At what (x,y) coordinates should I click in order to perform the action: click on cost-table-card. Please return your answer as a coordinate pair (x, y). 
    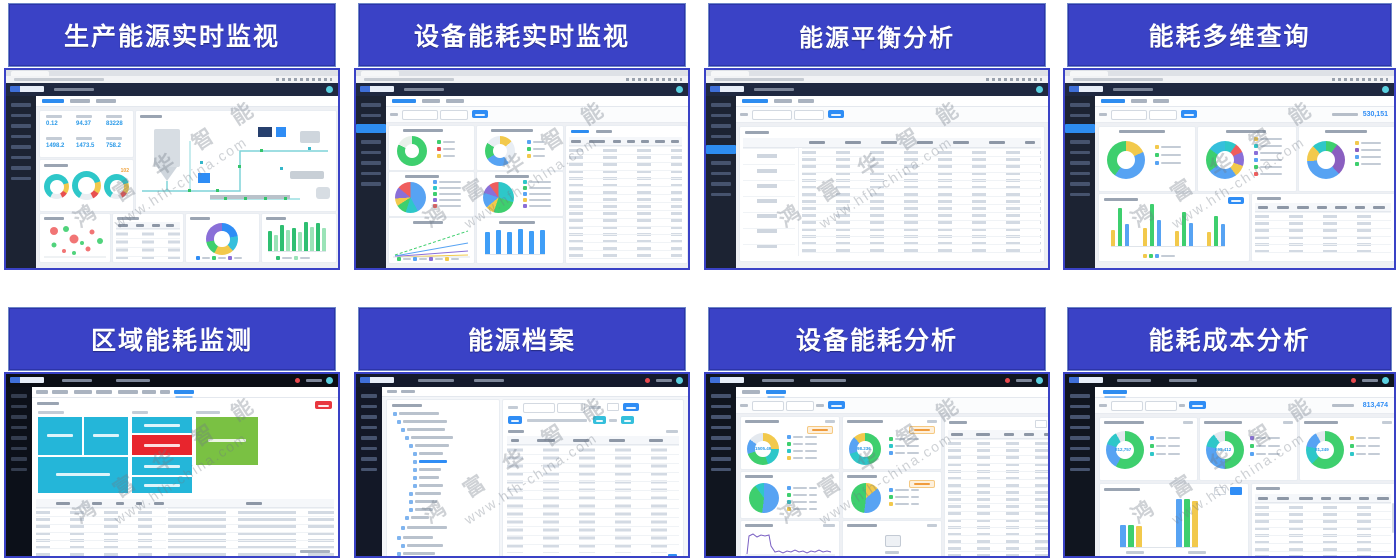
    Looking at the image, I should click on (1322, 519).